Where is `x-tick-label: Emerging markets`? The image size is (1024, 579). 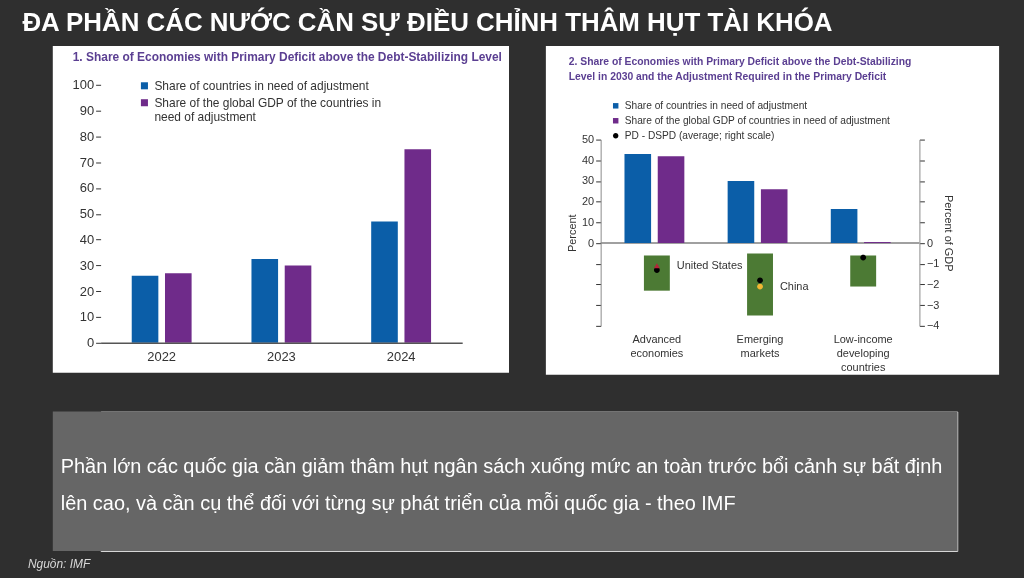 x-tick-label: Emerging markets is located at coordinates (760, 346).